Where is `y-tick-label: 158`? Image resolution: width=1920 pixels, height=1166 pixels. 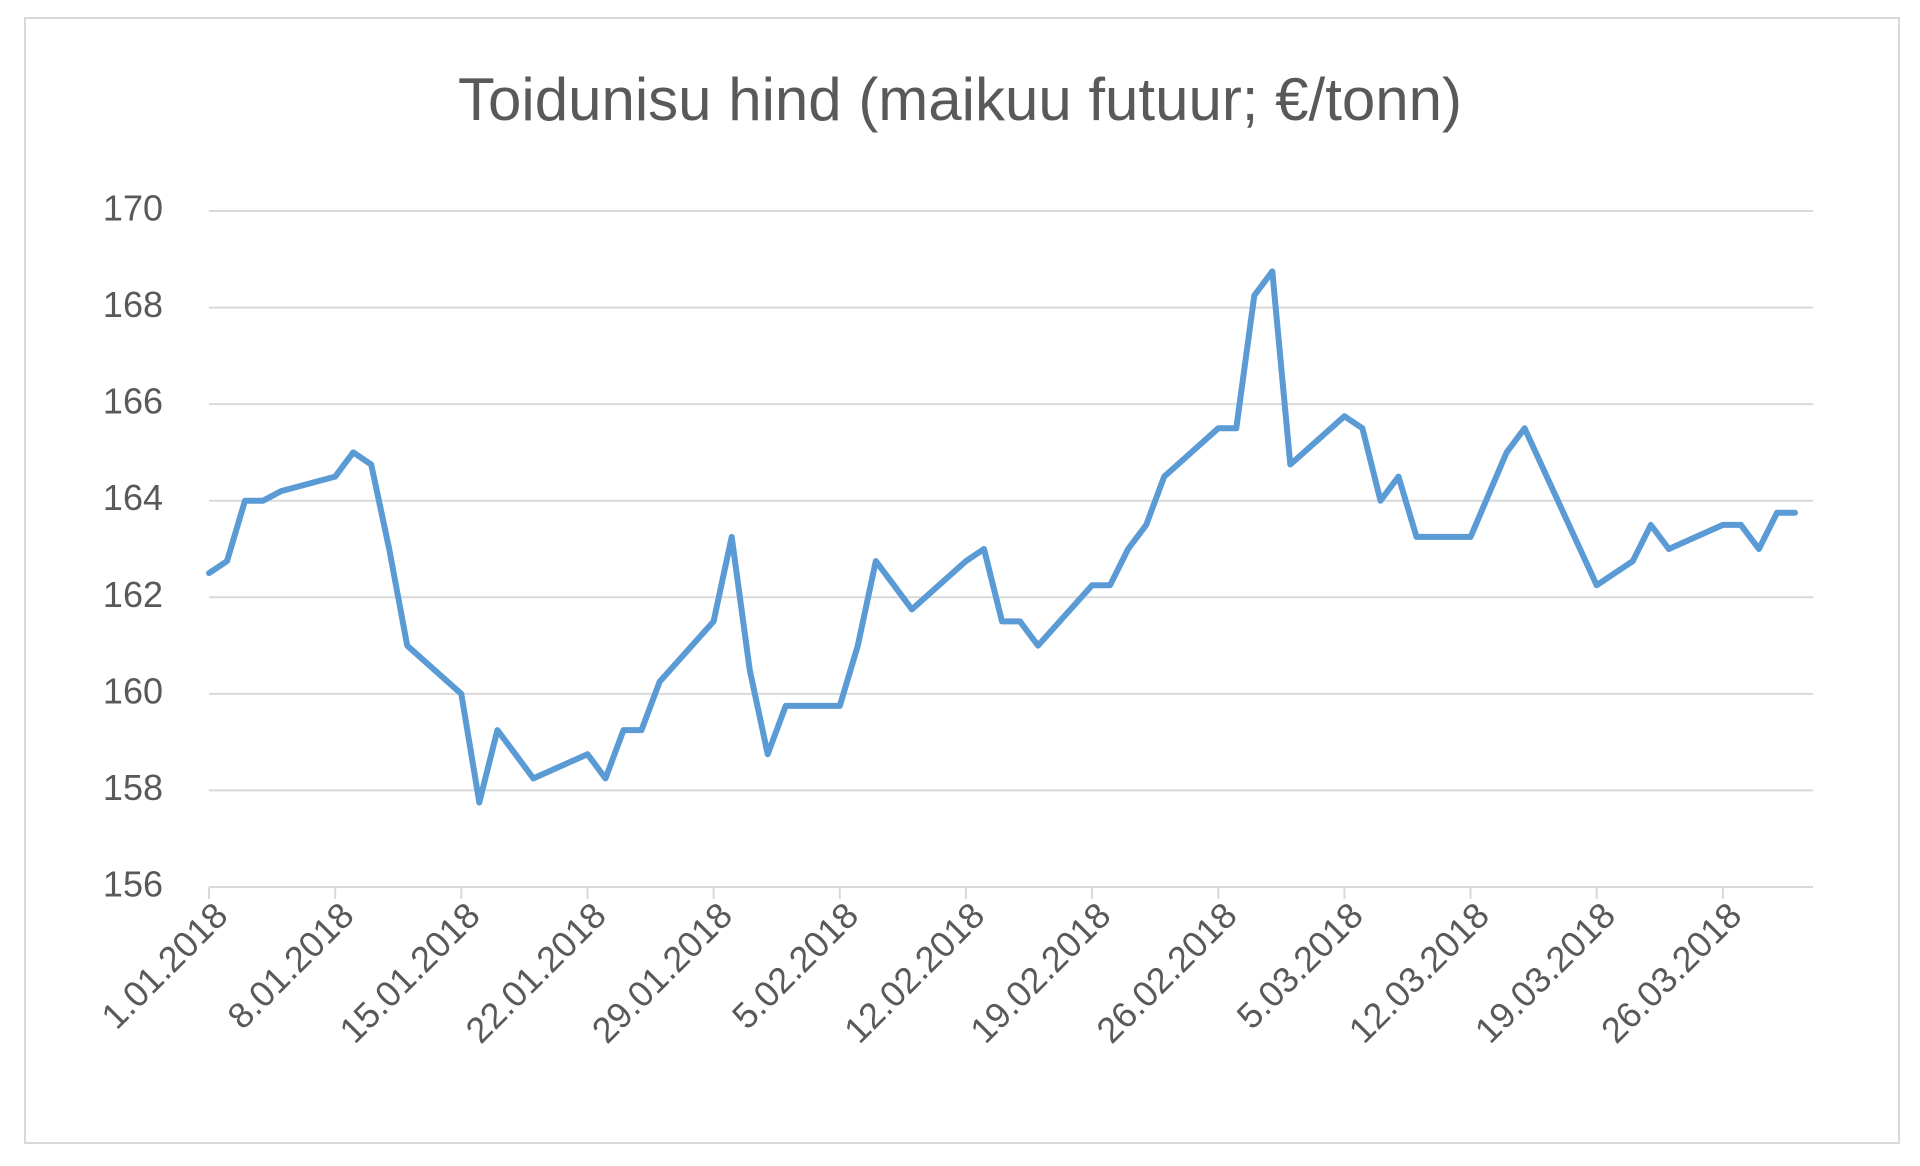 y-tick-label: 158 is located at coordinates (133, 787).